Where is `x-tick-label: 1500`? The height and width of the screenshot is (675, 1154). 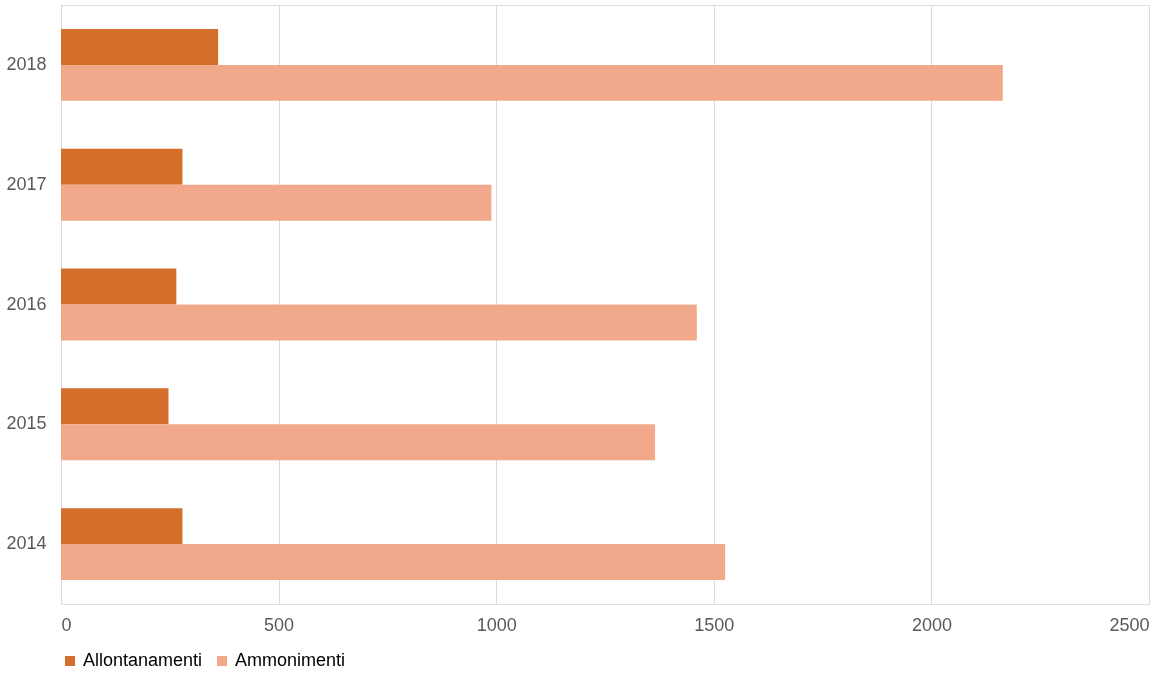 x-tick-label: 1500 is located at coordinates (714, 624).